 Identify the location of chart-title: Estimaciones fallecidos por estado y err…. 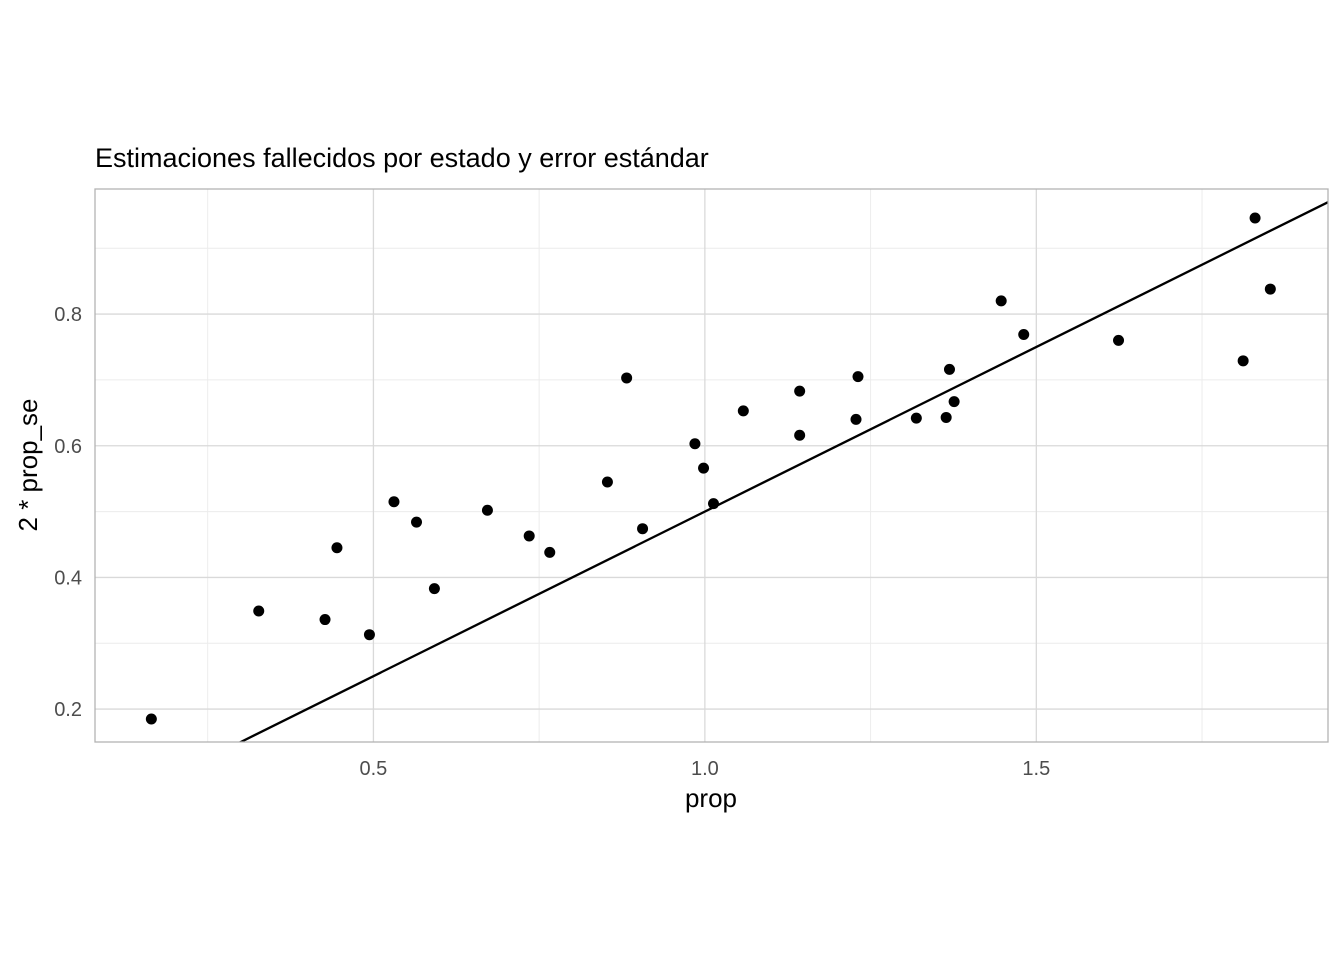
(402, 158).